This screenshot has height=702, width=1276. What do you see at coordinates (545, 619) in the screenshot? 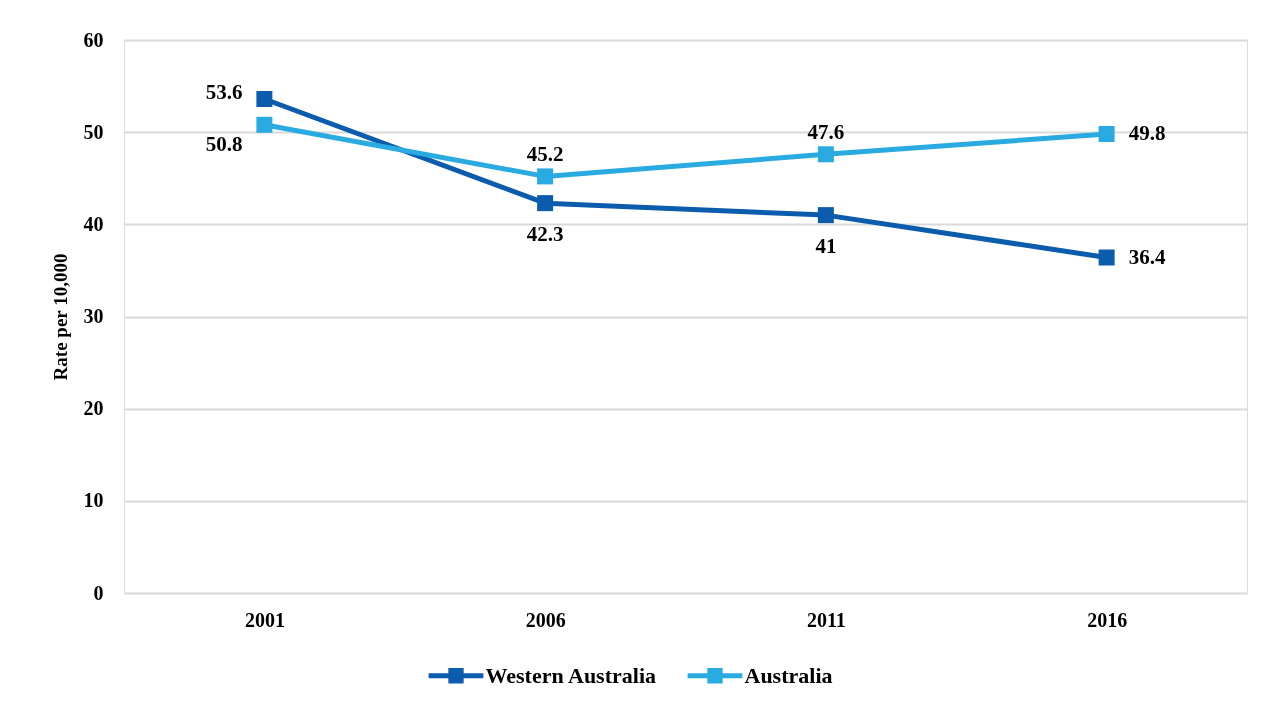
I see `x-tick-label: 2006` at bounding box center [545, 619].